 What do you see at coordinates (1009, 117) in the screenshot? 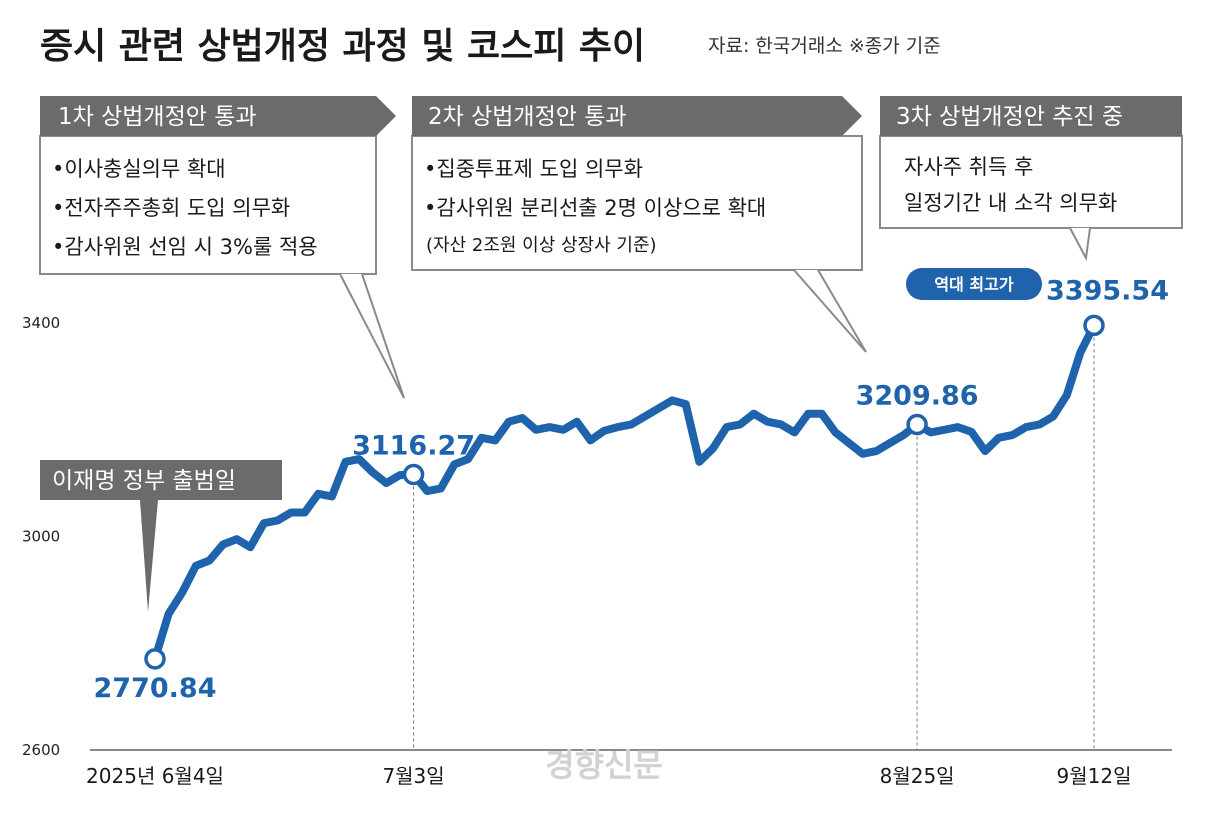
I see `callout-3-header: 3차 상법개정안 추진 중` at bounding box center [1009, 117].